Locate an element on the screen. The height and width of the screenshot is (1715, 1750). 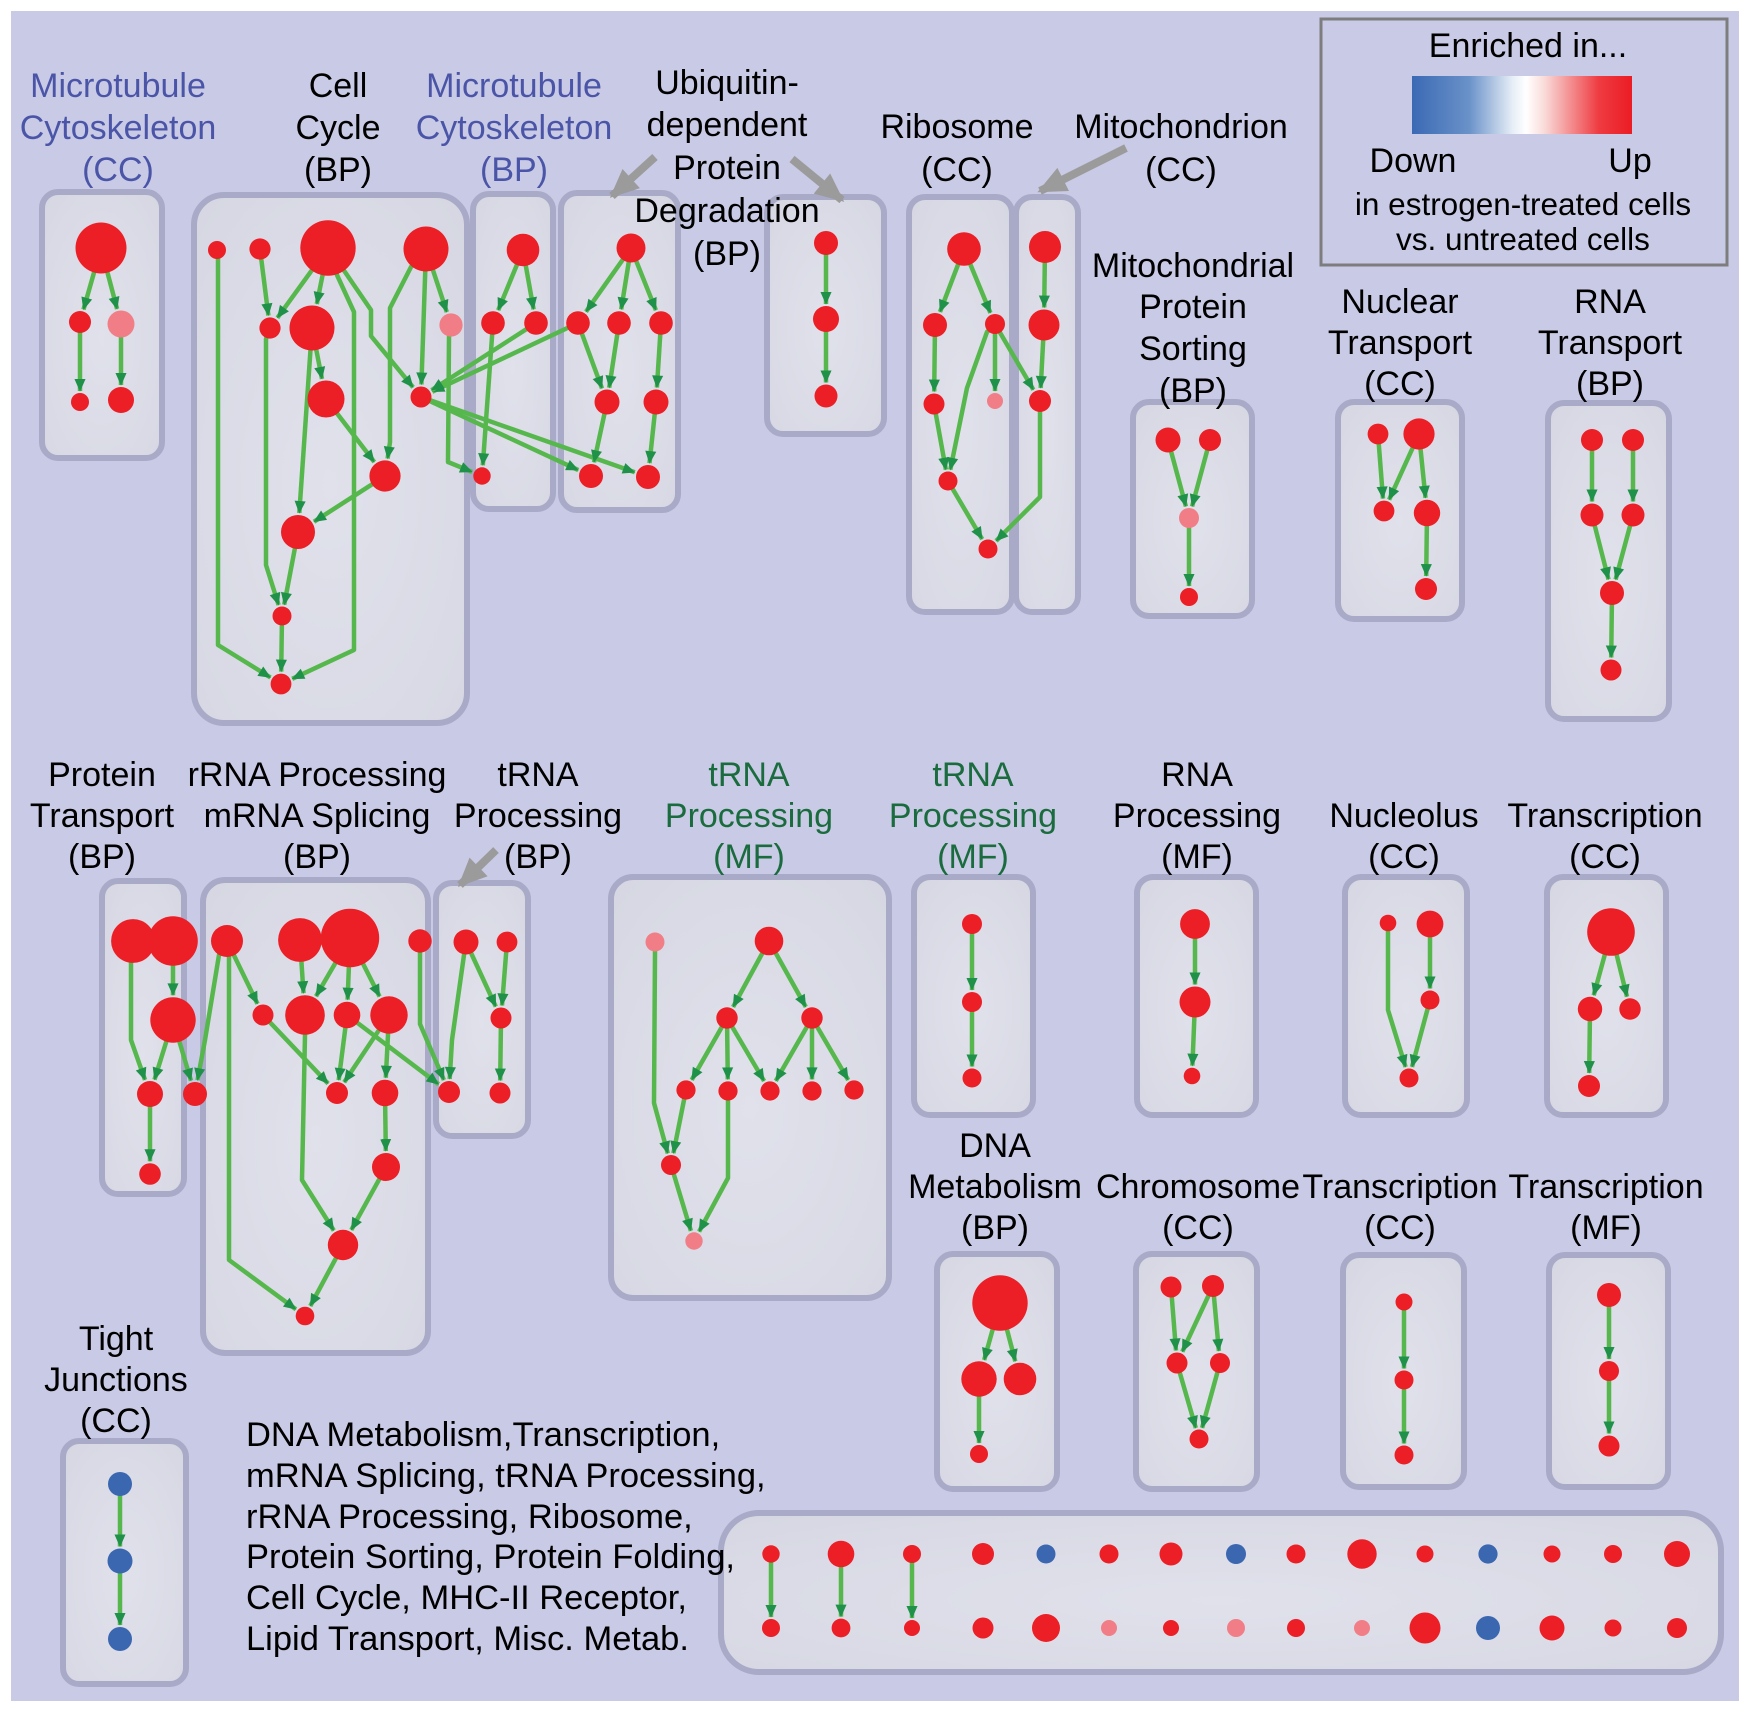
svg-text: Tight is located at coordinates (116, 1339).